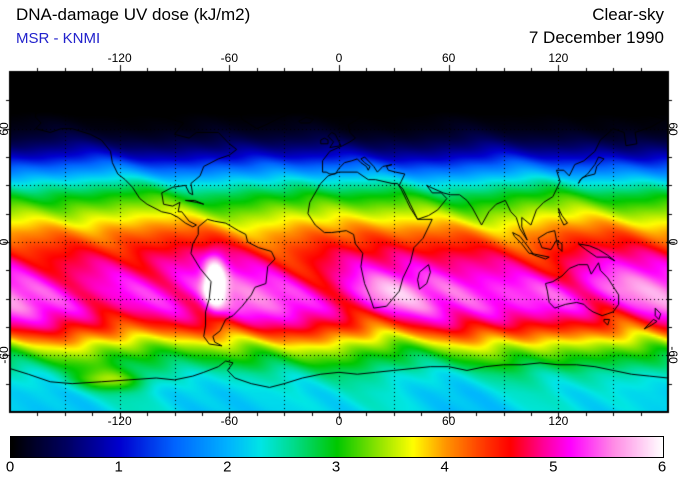 Image resolution: width=678 pixels, height=480 pixels. I want to click on colorbar, so click(337, 447).